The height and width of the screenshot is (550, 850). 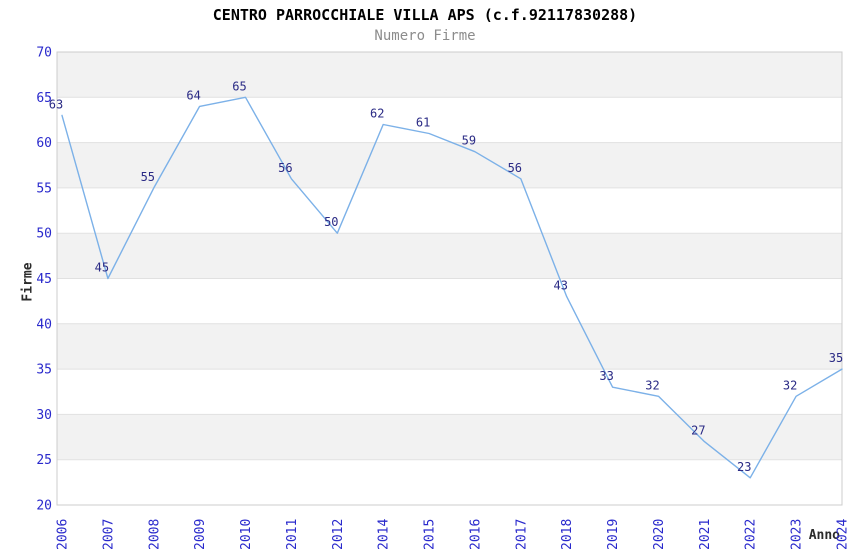 What do you see at coordinates (63, 534) in the screenshot?
I see `x-tick-label: 2006` at bounding box center [63, 534].